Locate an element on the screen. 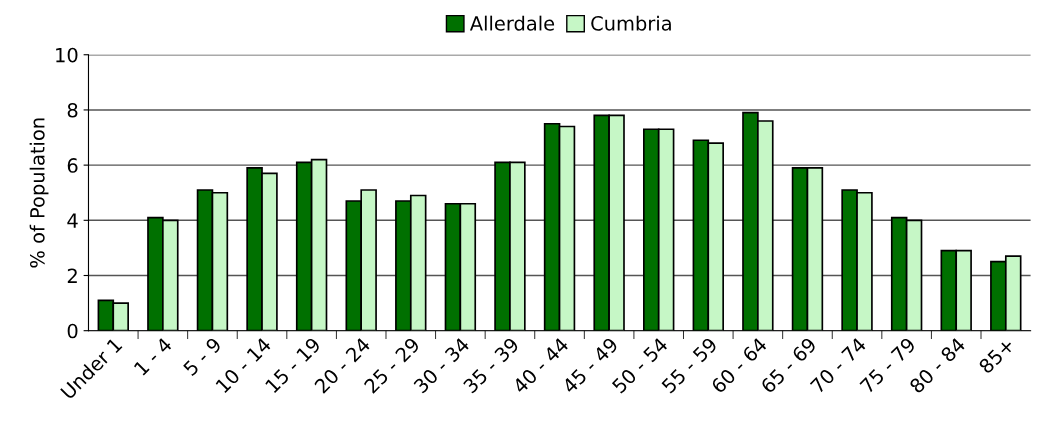 This screenshot has height=438, width=1041. y-tick-label: 6 is located at coordinates (72, 165).